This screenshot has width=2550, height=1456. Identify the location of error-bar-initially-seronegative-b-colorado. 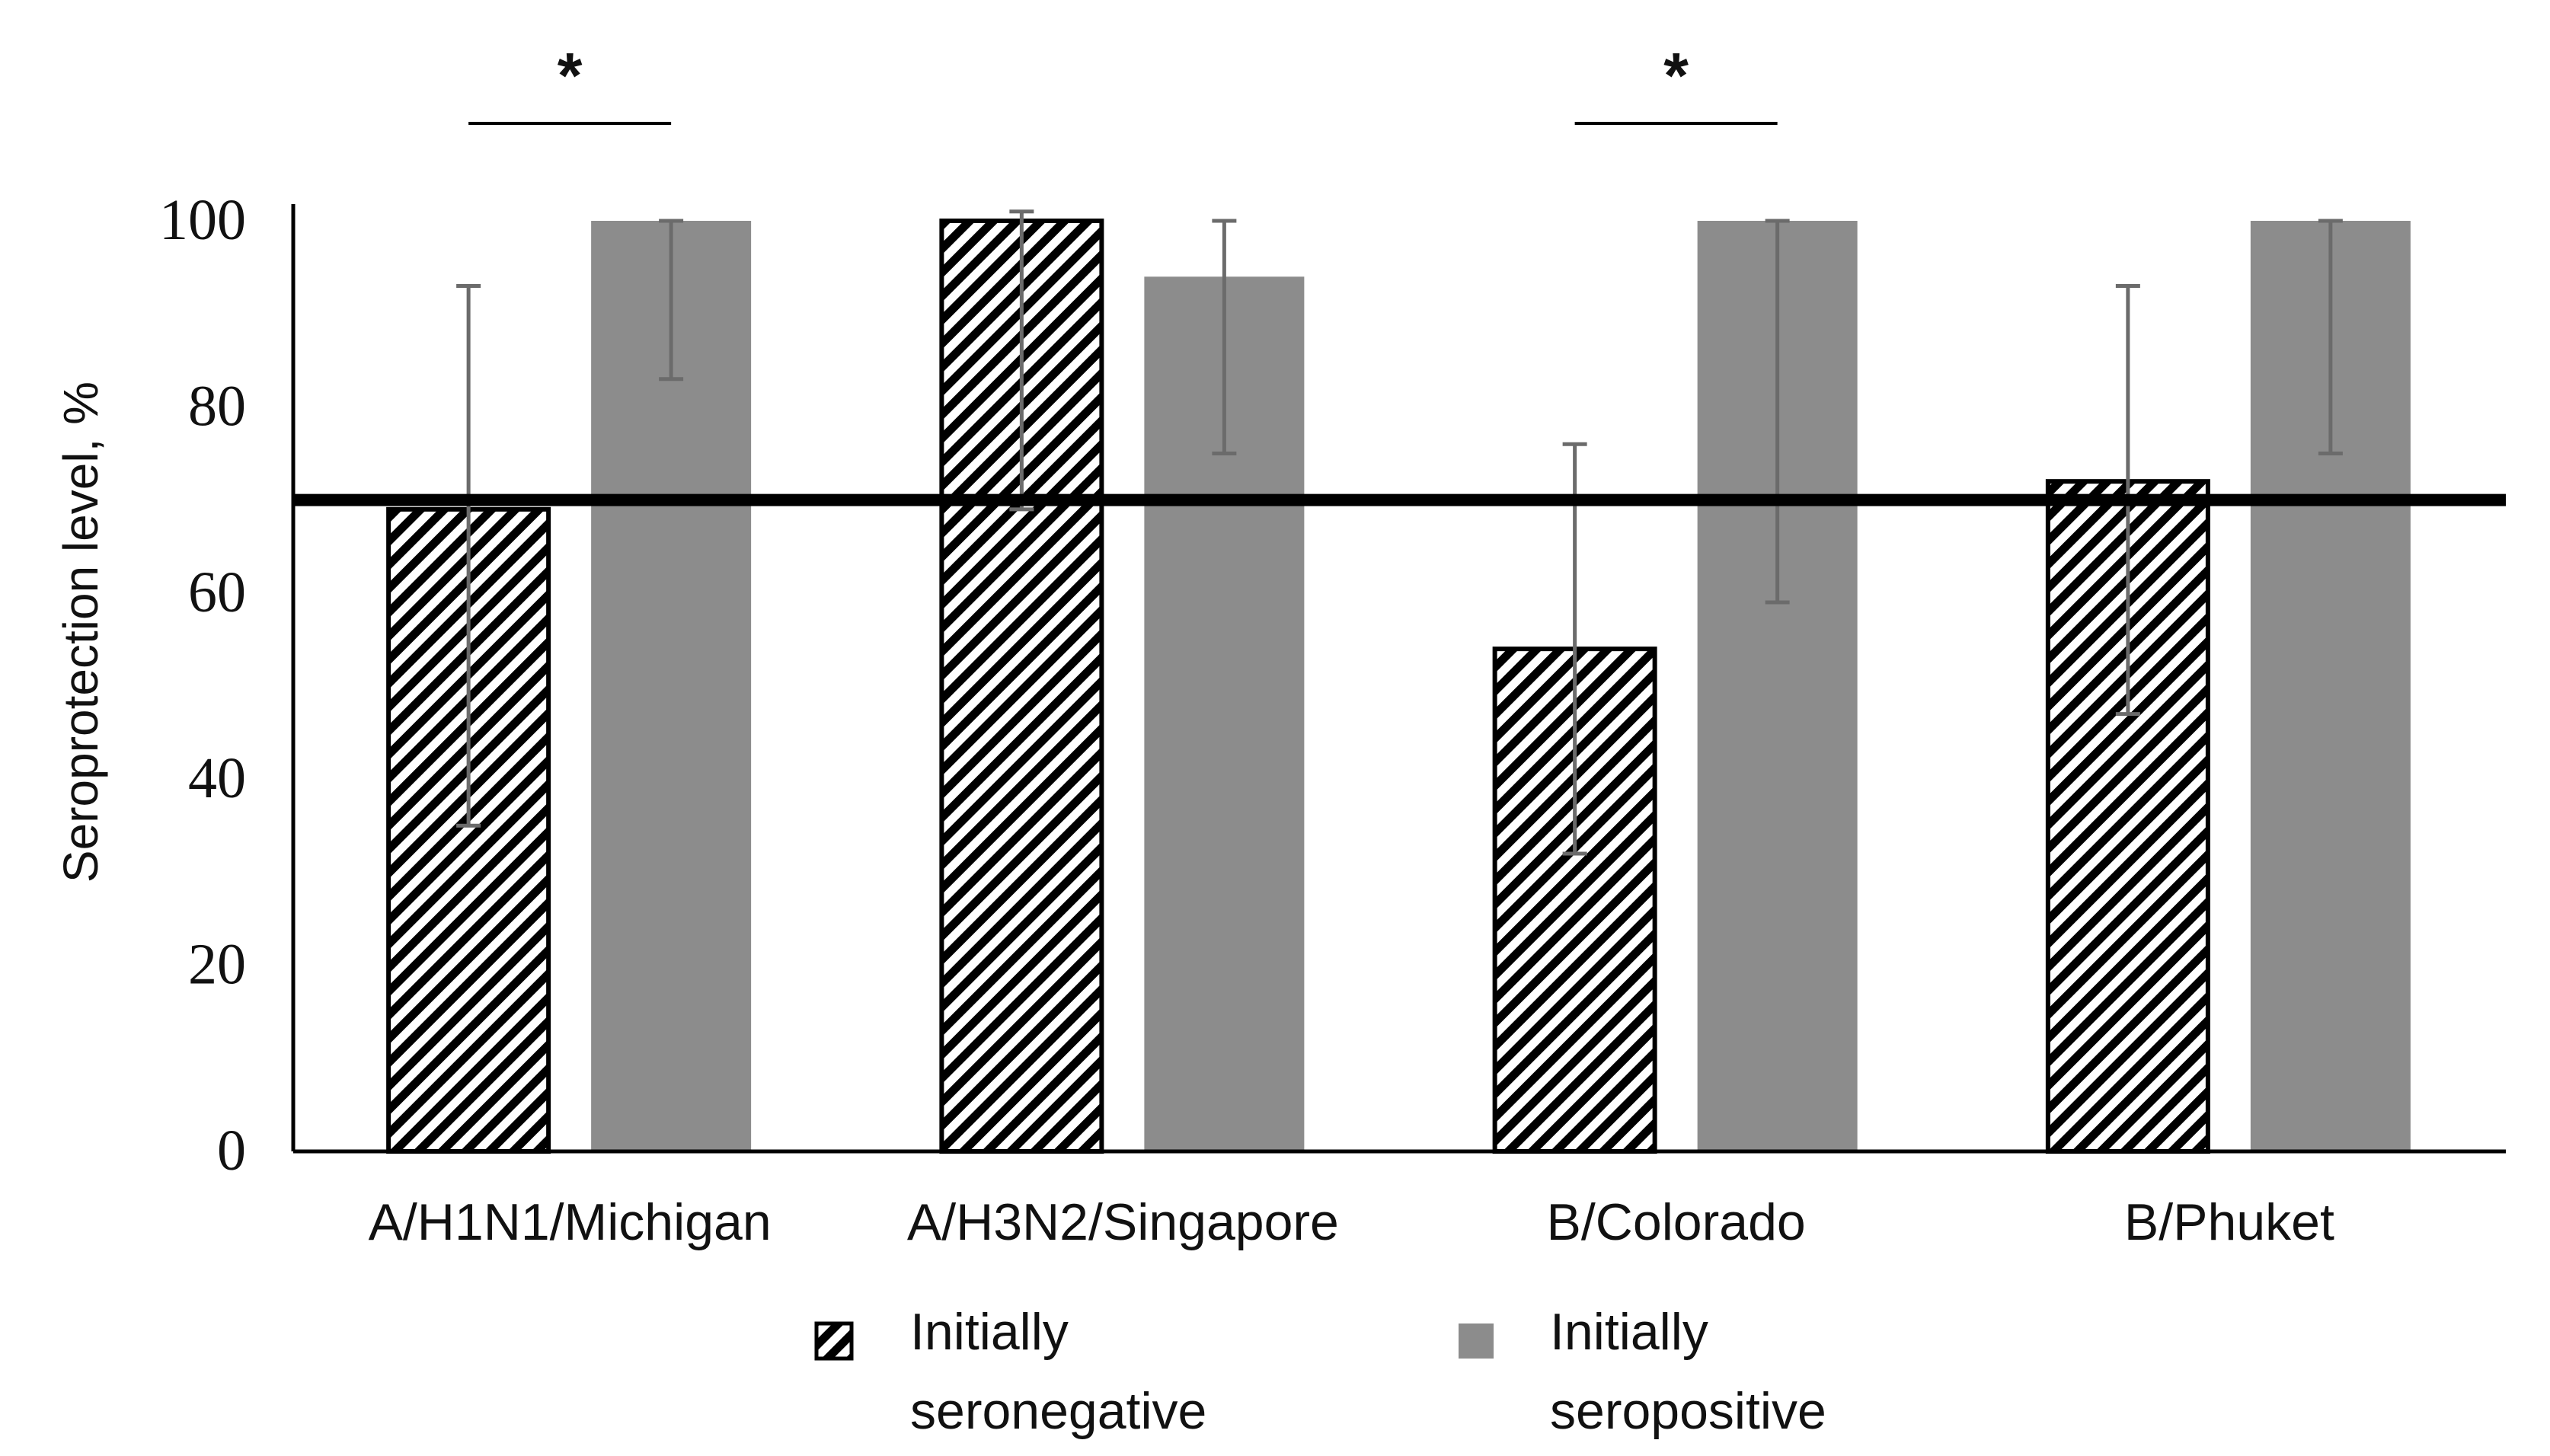
(1575, 649).